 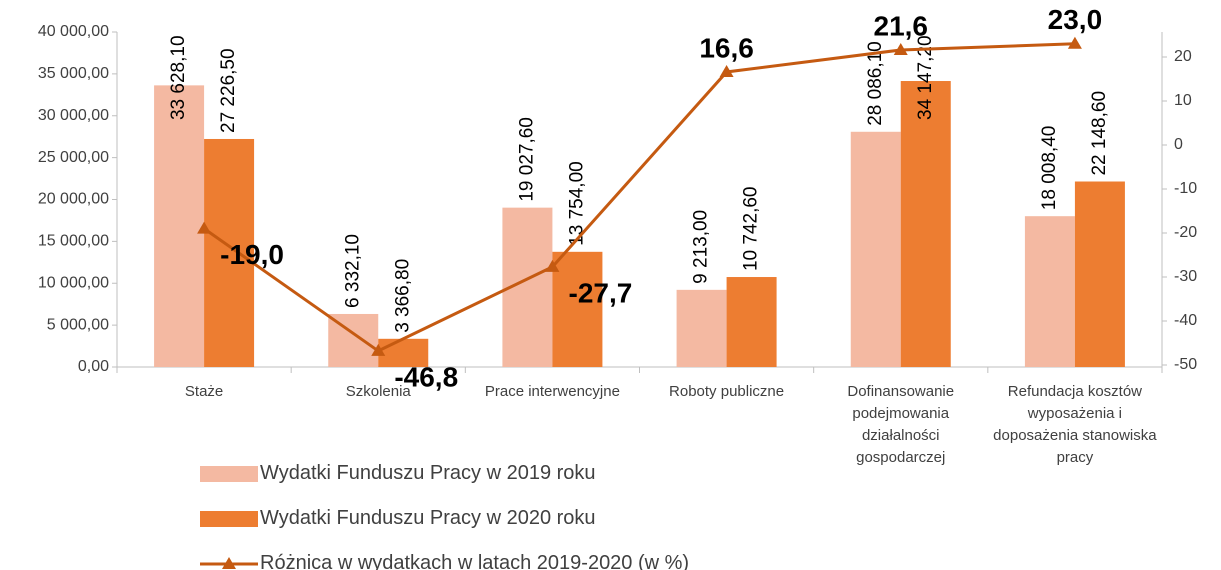 What do you see at coordinates (526, 159) in the screenshot?
I see `data-label: 19 027,60` at bounding box center [526, 159].